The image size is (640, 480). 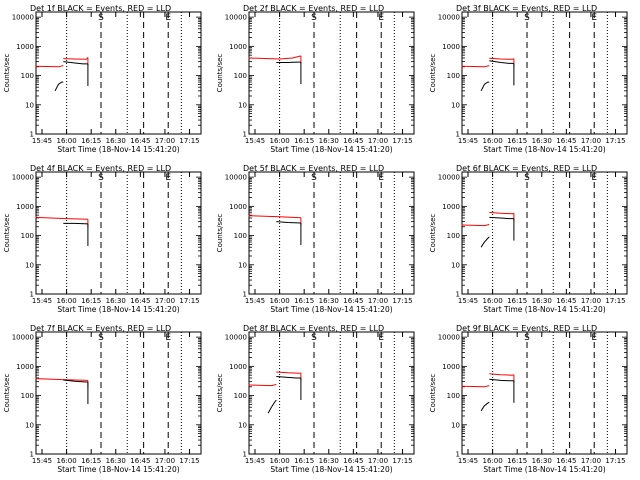 What do you see at coordinates (526, 328) in the screenshot?
I see `panel-title: Det 9f BLACK = Events, RED = LLD` at bounding box center [526, 328].